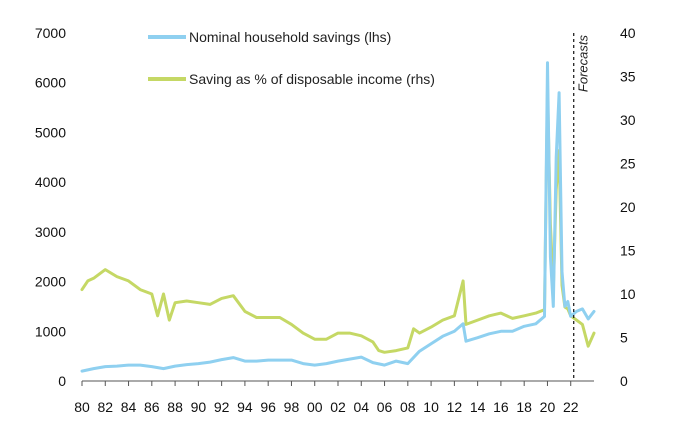  Describe the element at coordinates (524, 407) in the screenshot. I see `x-tick-label: 18` at that location.